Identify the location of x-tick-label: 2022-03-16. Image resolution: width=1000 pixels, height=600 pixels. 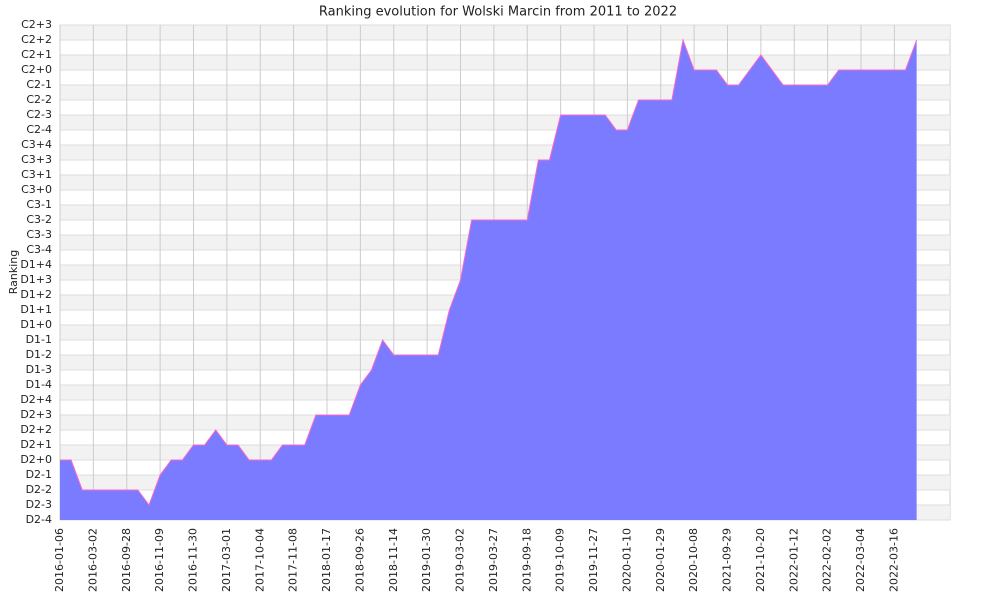
(893, 560).